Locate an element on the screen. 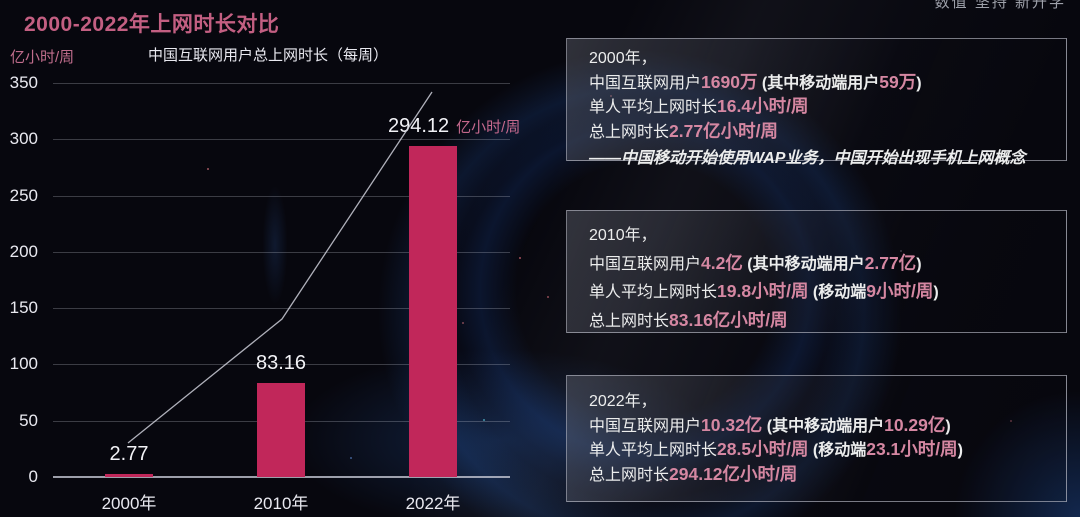 This screenshot has width=1080, height=517. users-count-value: 10.32亿 is located at coordinates (732, 424).